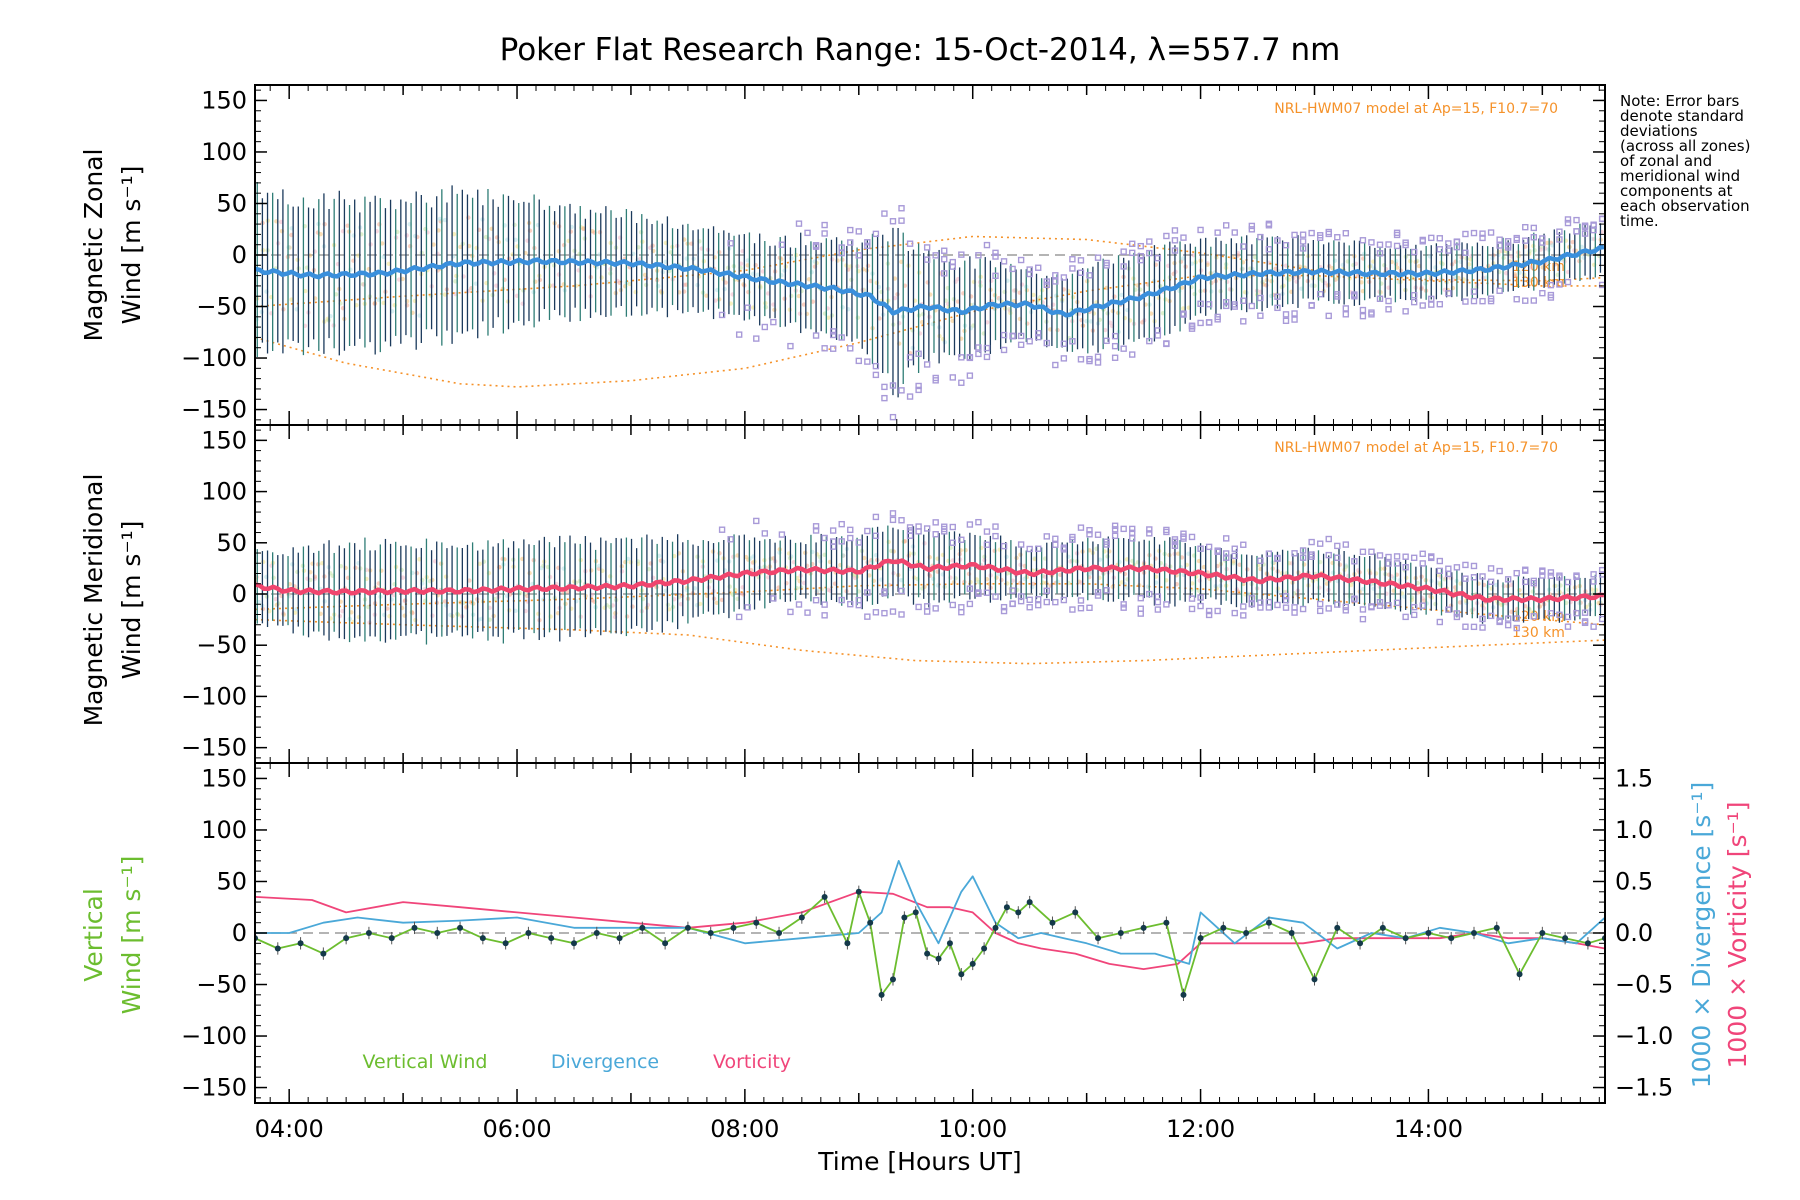 The image size is (1800, 1200). I want to click on y-tick-label: −150, so click(214, 410).